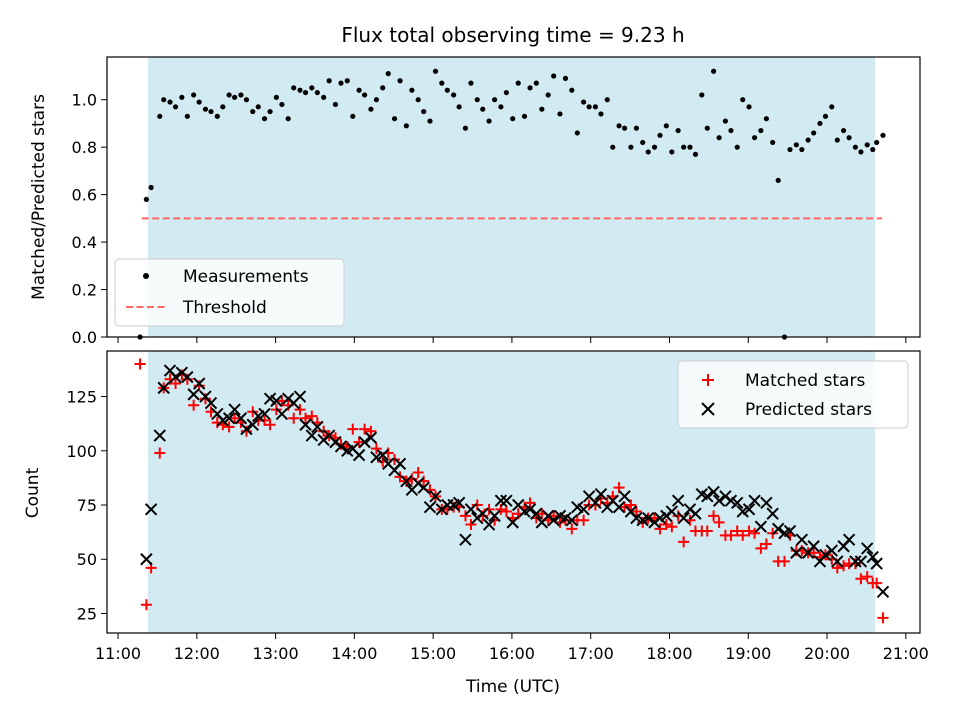  Describe the element at coordinates (512, 35) in the screenshot. I see `chart-title: Flux total observing time = 9.23 h` at that location.